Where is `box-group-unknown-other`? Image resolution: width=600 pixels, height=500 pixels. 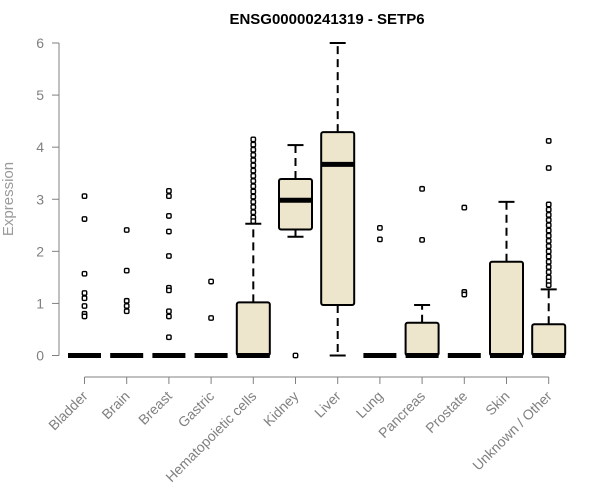 box-group-unknown-other is located at coordinates (549, 248).